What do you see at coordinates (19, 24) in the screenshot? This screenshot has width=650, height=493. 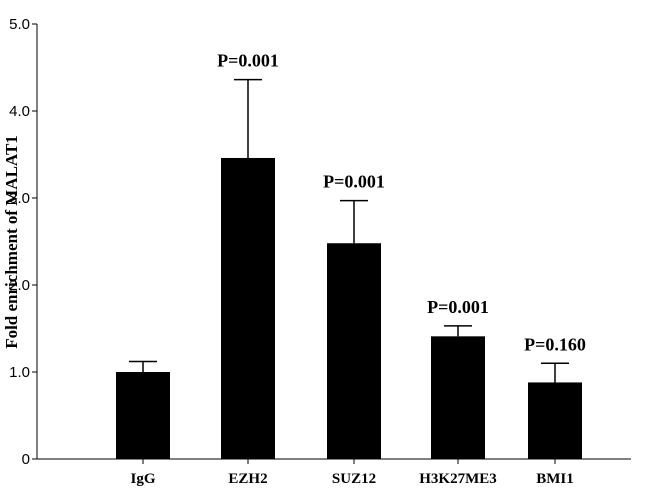 I see `y-tick-label: 5.0` at bounding box center [19, 24].